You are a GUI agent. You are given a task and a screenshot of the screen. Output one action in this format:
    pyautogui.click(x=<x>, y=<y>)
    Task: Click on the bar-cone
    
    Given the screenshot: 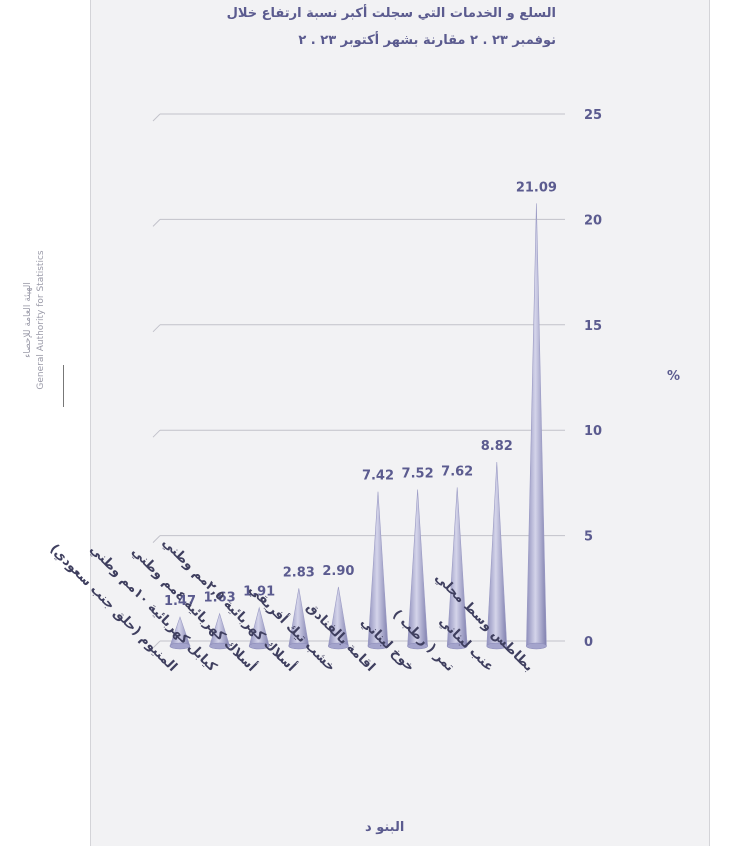 What is the action you would take?
    pyautogui.click(x=536, y=425)
    